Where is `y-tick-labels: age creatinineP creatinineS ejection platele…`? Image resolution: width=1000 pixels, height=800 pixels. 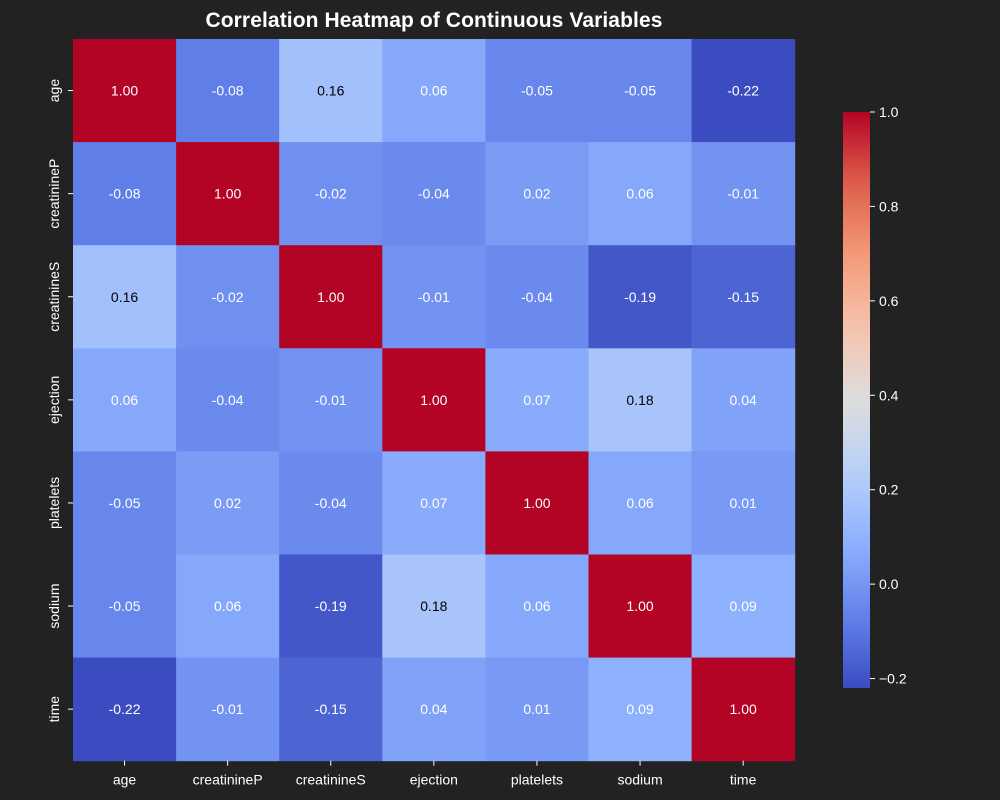
y-tick-labels: age creatinineP creatinineS ejection platele… is located at coordinates (59, 401).